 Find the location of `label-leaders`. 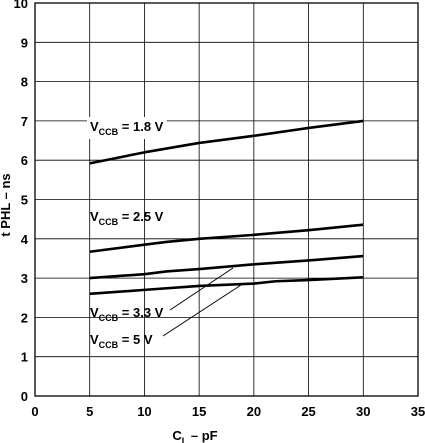

label-leaders is located at coordinates (202, 302).